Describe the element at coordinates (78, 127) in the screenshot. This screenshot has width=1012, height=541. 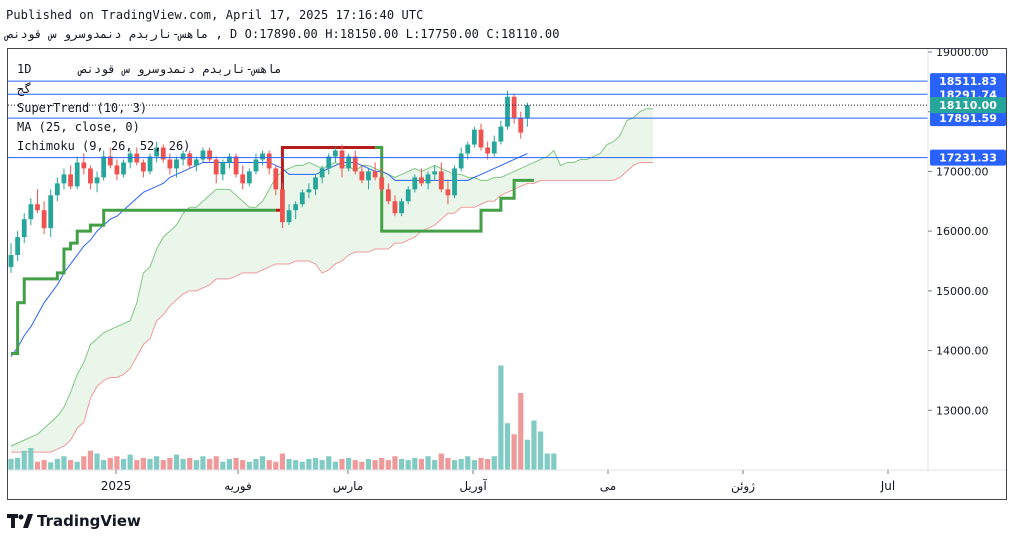
I see `legend-ma: MA (25, close, 0)` at that location.